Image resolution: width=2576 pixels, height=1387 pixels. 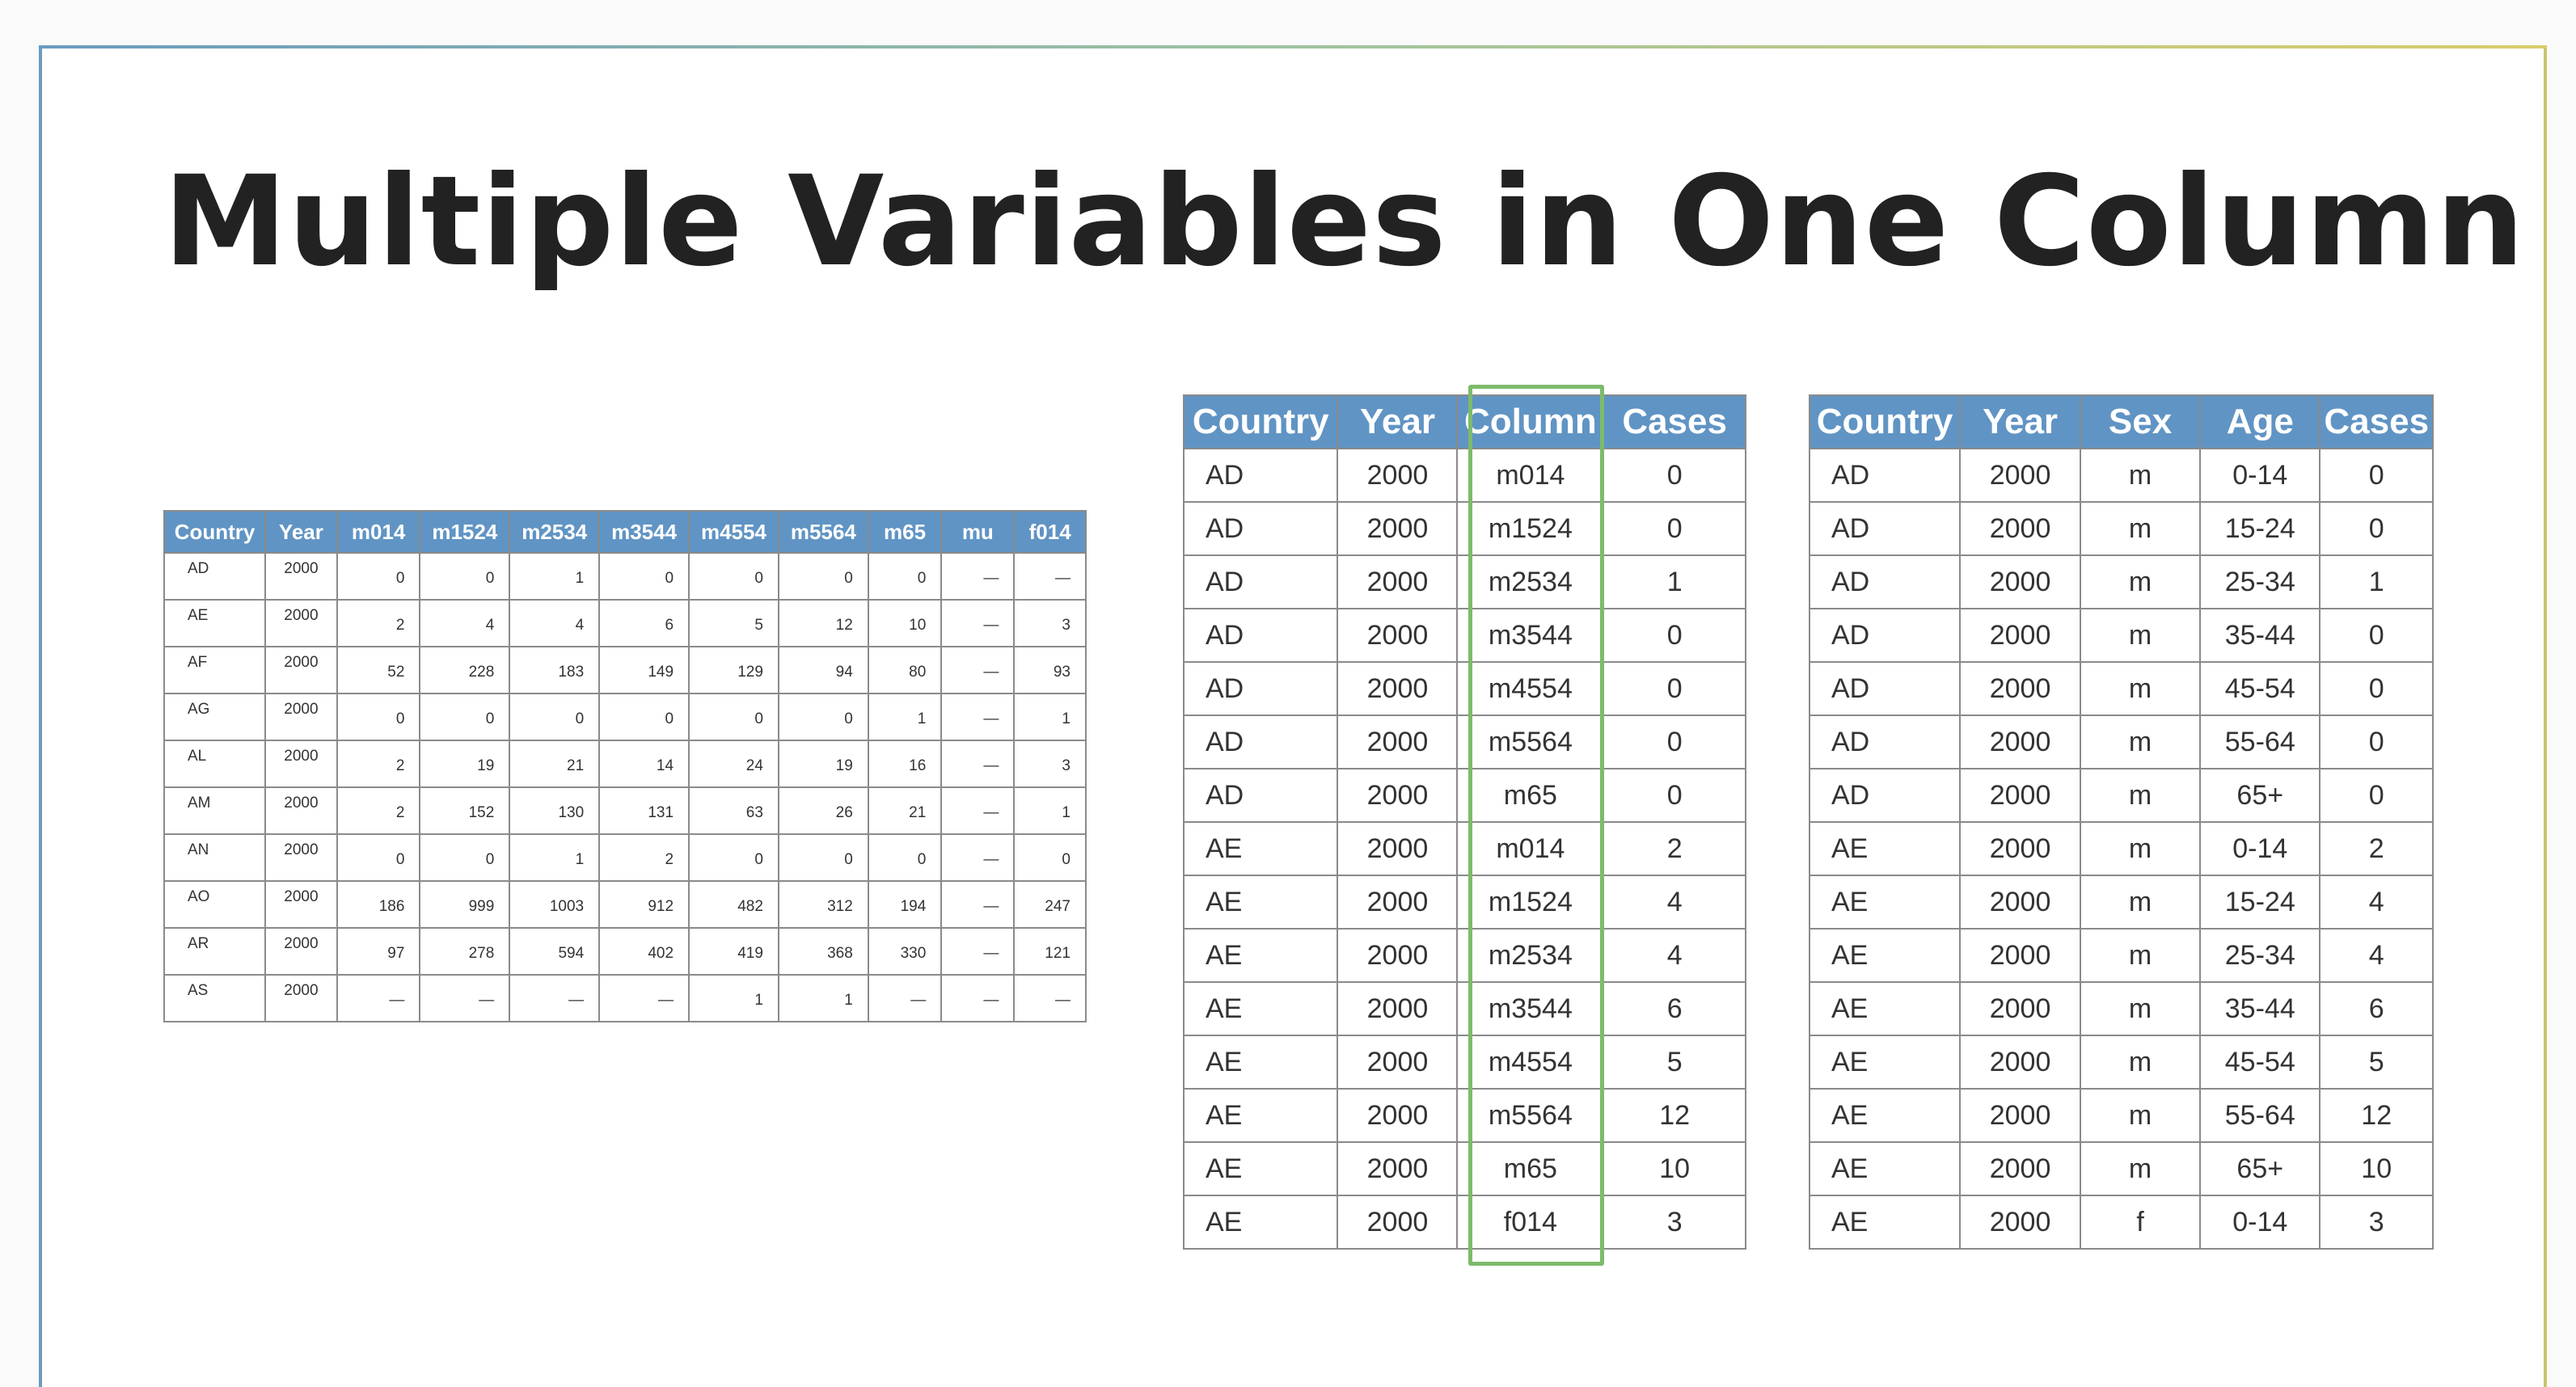 What do you see at coordinates (2121, 581) in the screenshot?
I see `table-row: AD 2000 m 25-34 1` at bounding box center [2121, 581].